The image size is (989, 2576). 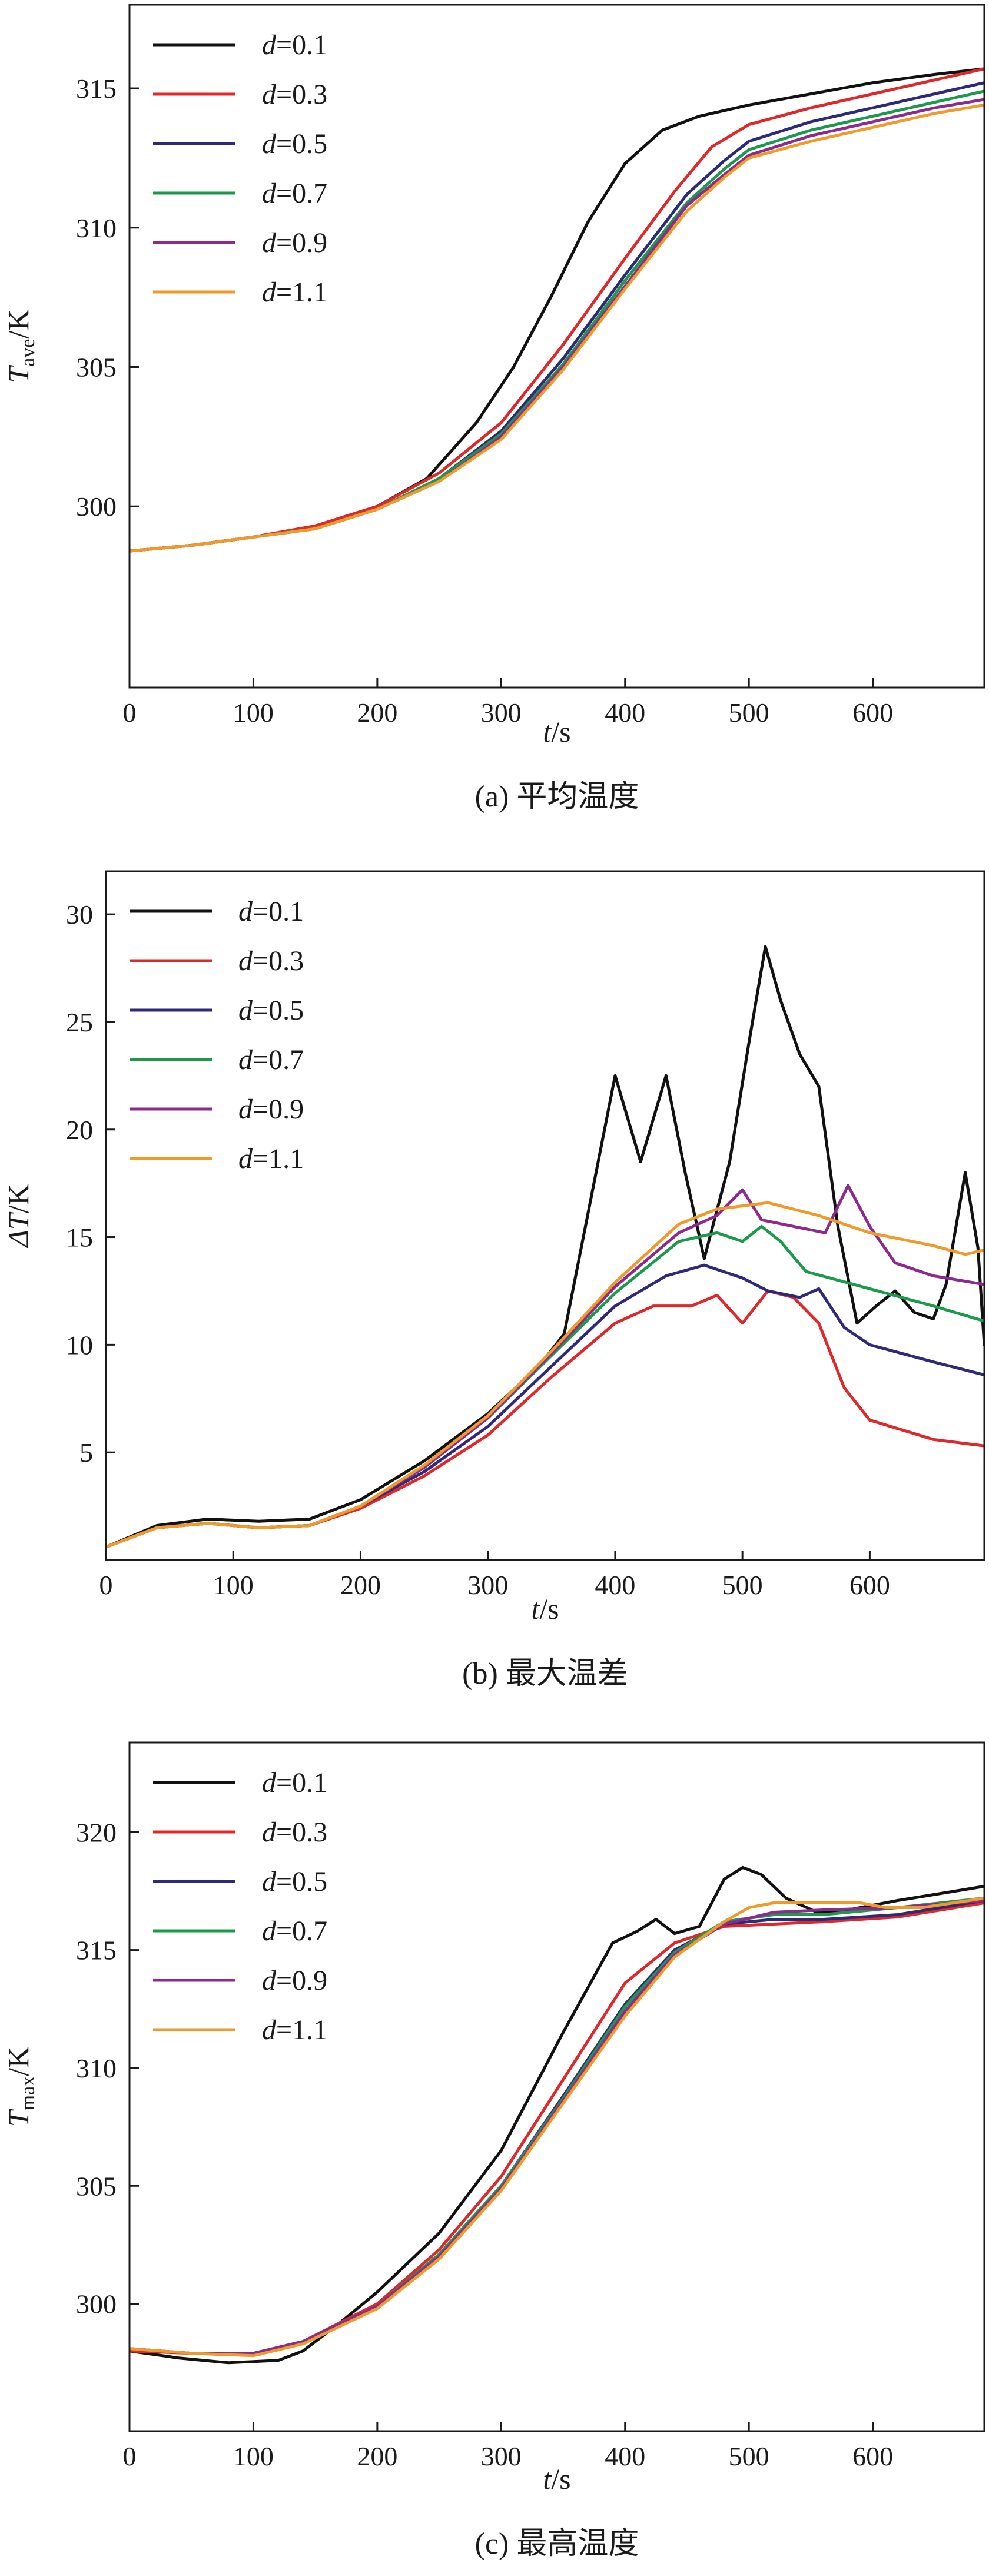 I want to click on y-tick-label: 10, so click(x=80, y=1345).